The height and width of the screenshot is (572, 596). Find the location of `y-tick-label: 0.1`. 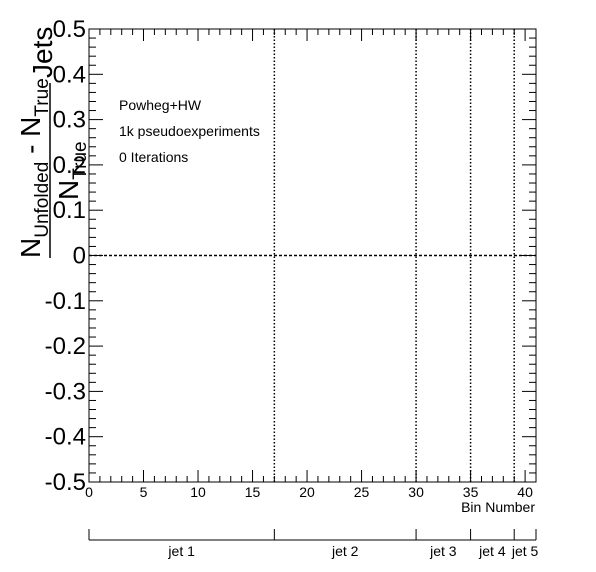

y-tick-label: 0.1 is located at coordinates (69, 210).